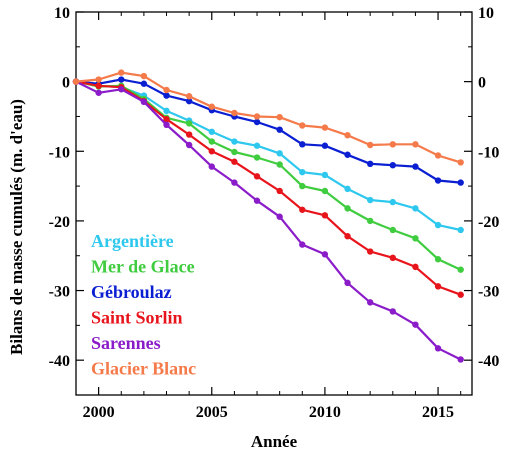 Image resolution: width=521 pixels, height=456 pixels. Describe the element at coordinates (59, 361) in the screenshot. I see `y-tick-label: -40` at that location.